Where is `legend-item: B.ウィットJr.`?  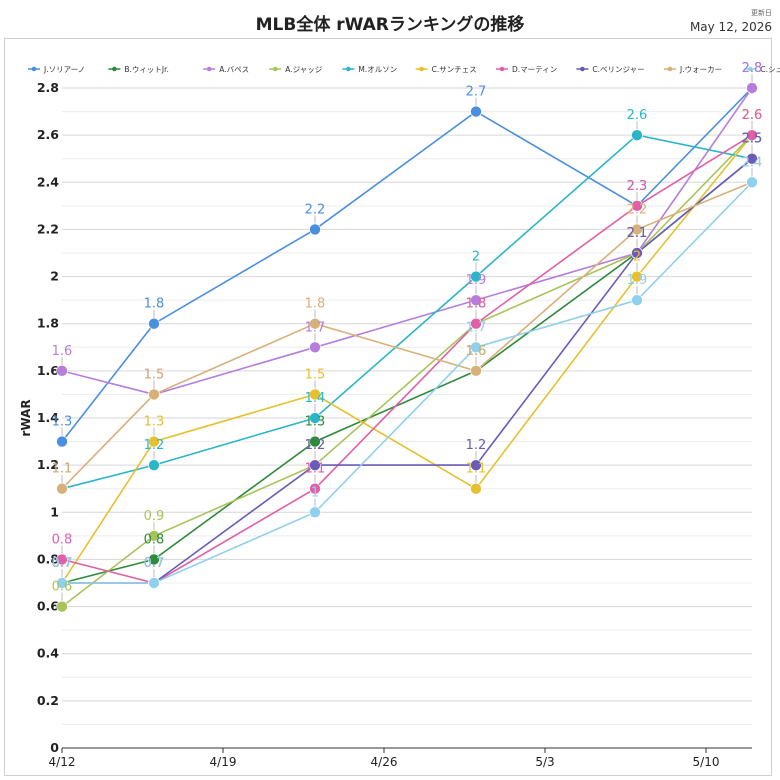
legend-item: B.ウィットJr. is located at coordinates (138, 69).